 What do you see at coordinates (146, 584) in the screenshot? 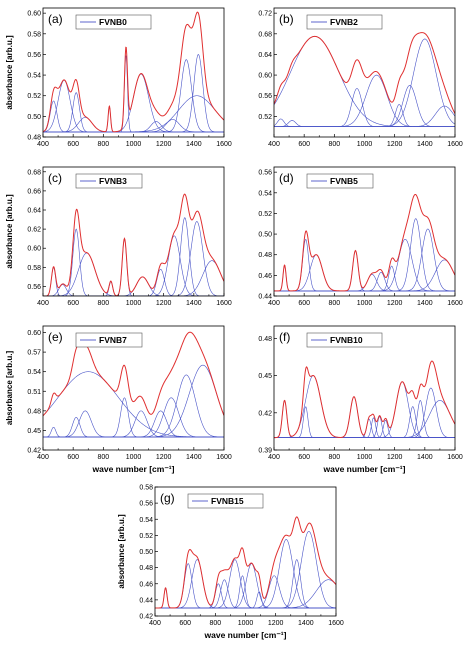
I see `y-tick-label: 0.46` at bounding box center [146, 584].